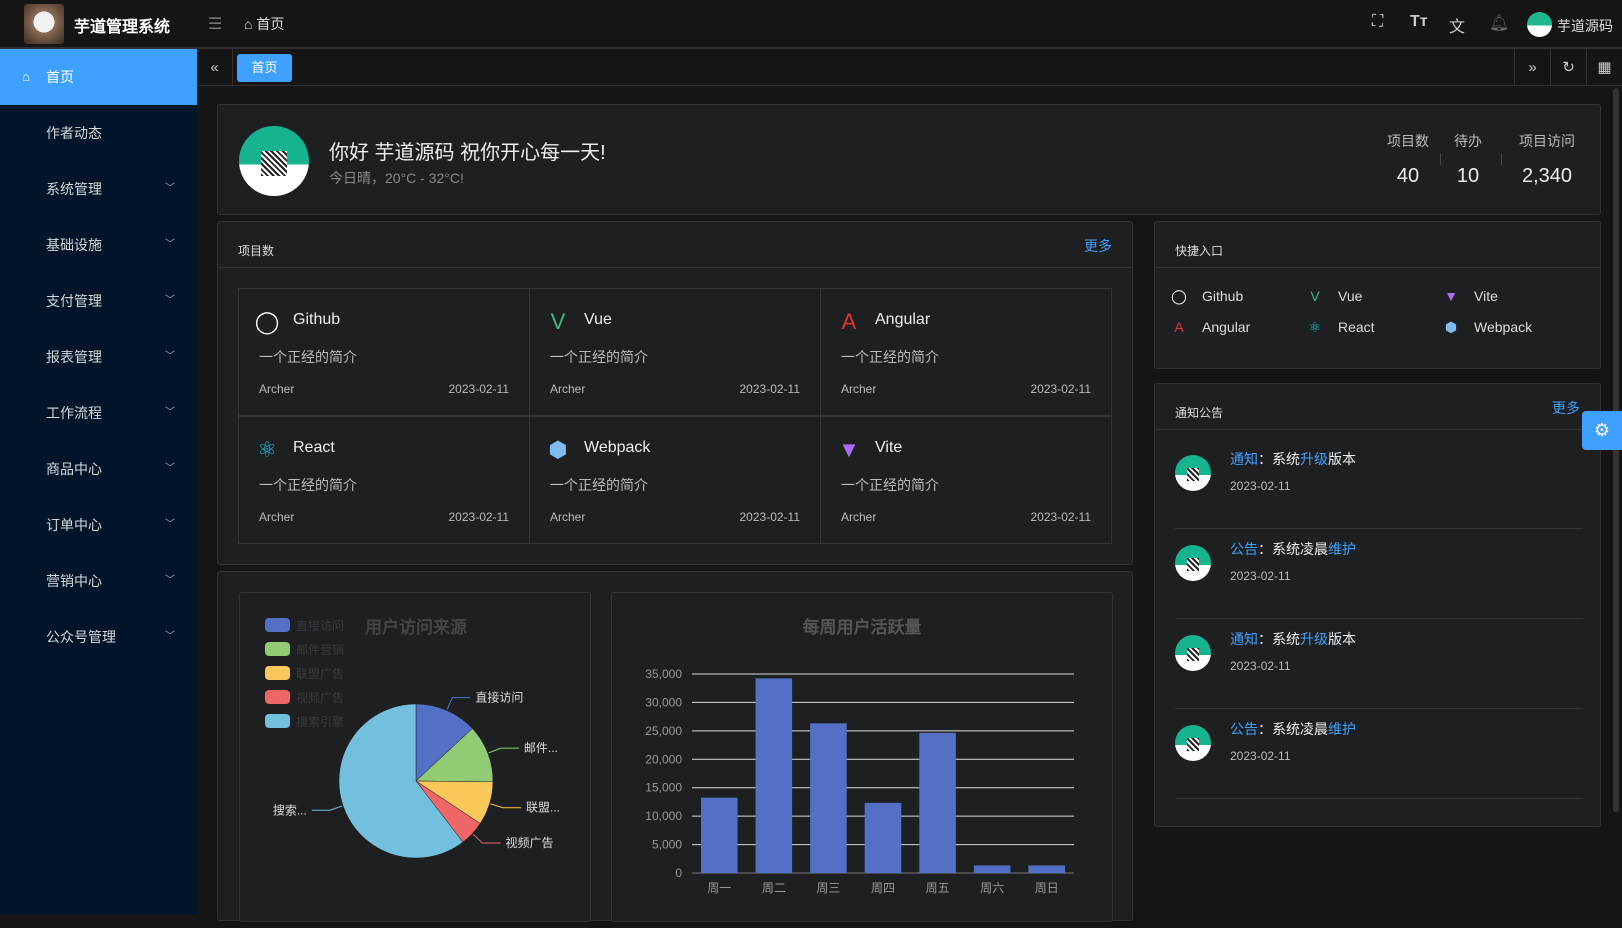  What do you see at coordinates (849, 449) in the screenshot?
I see `vite-icon: ▼` at bounding box center [849, 449].